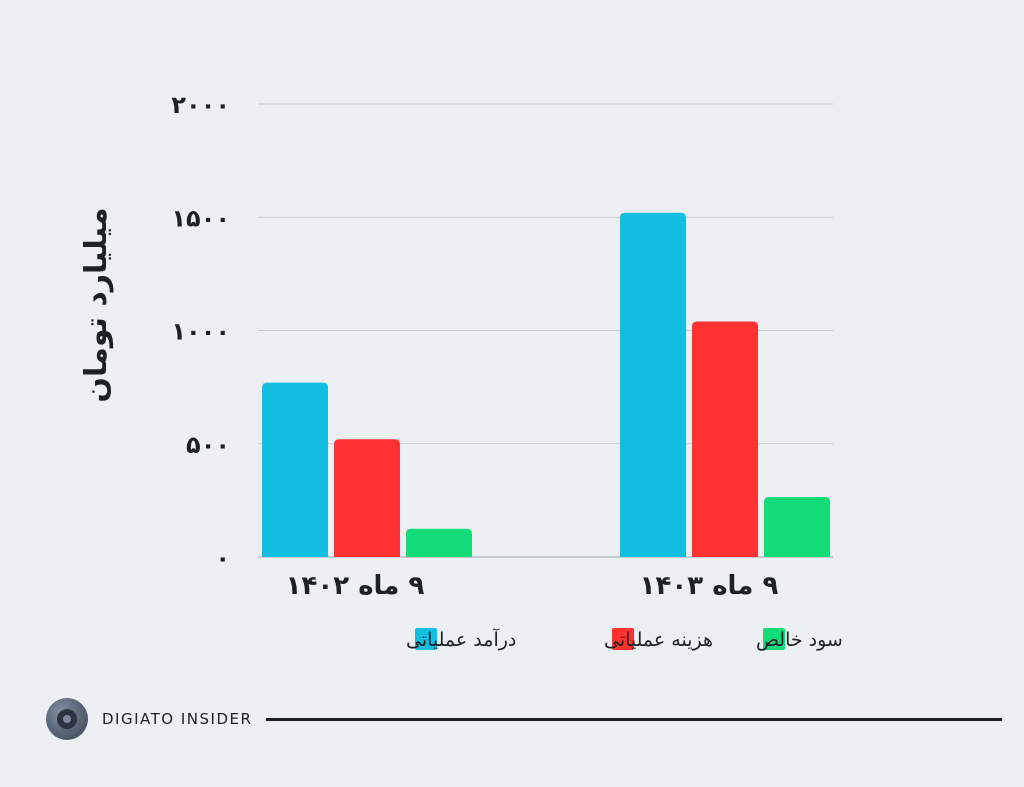 This screenshot has width=1024, height=787. What do you see at coordinates (658, 640) in the screenshot?
I see `legend-label: هزینه عملیاتی` at bounding box center [658, 640].